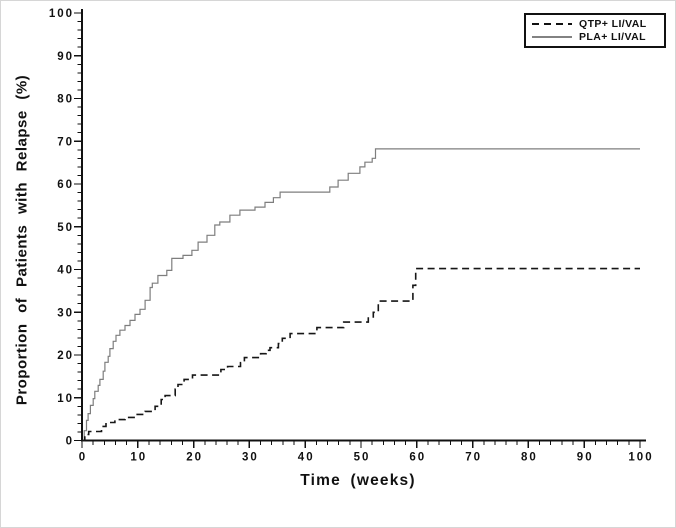 This screenshot has width=676, height=528. What do you see at coordinates (65, 57) in the screenshot?
I see `y-tick-label: 90` at bounding box center [65, 57].